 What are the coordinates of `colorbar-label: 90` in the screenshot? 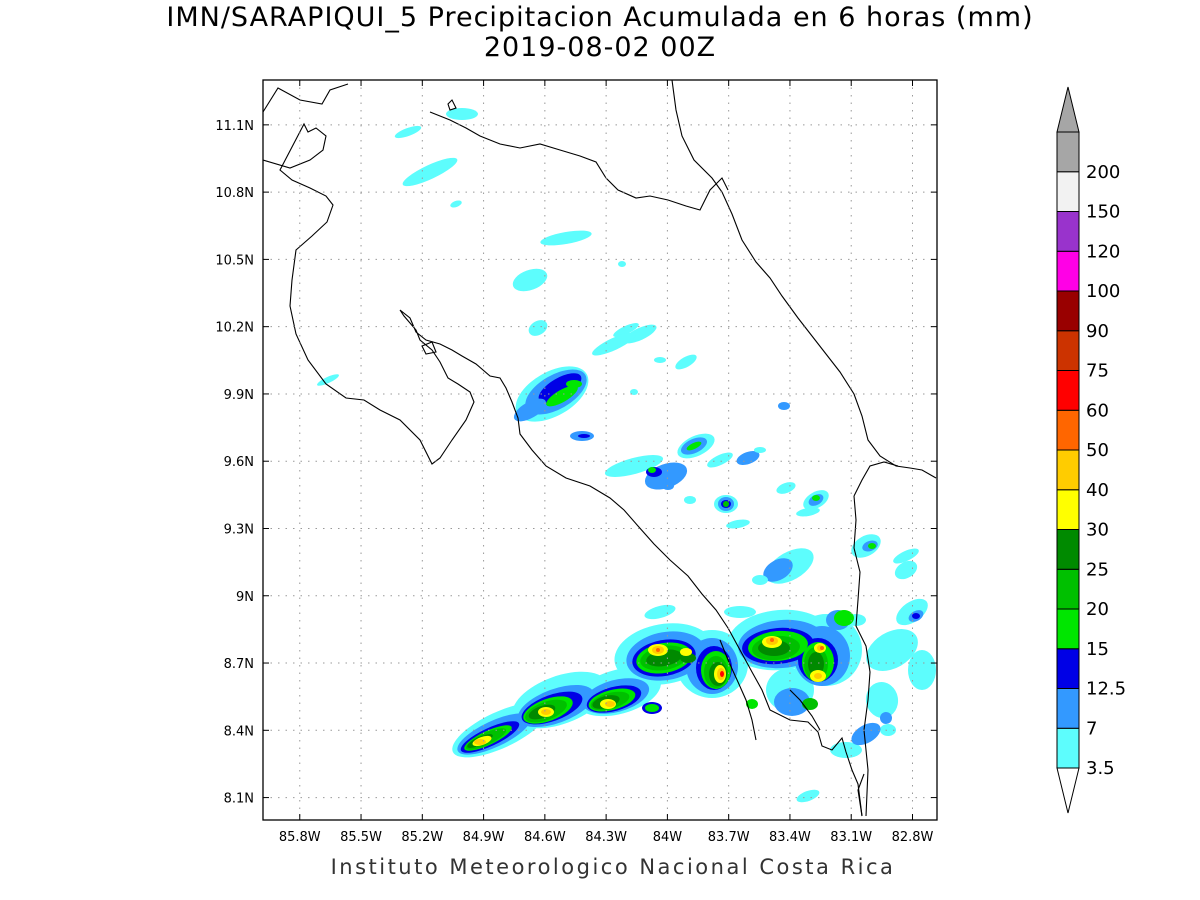 It's located at (1097, 331).